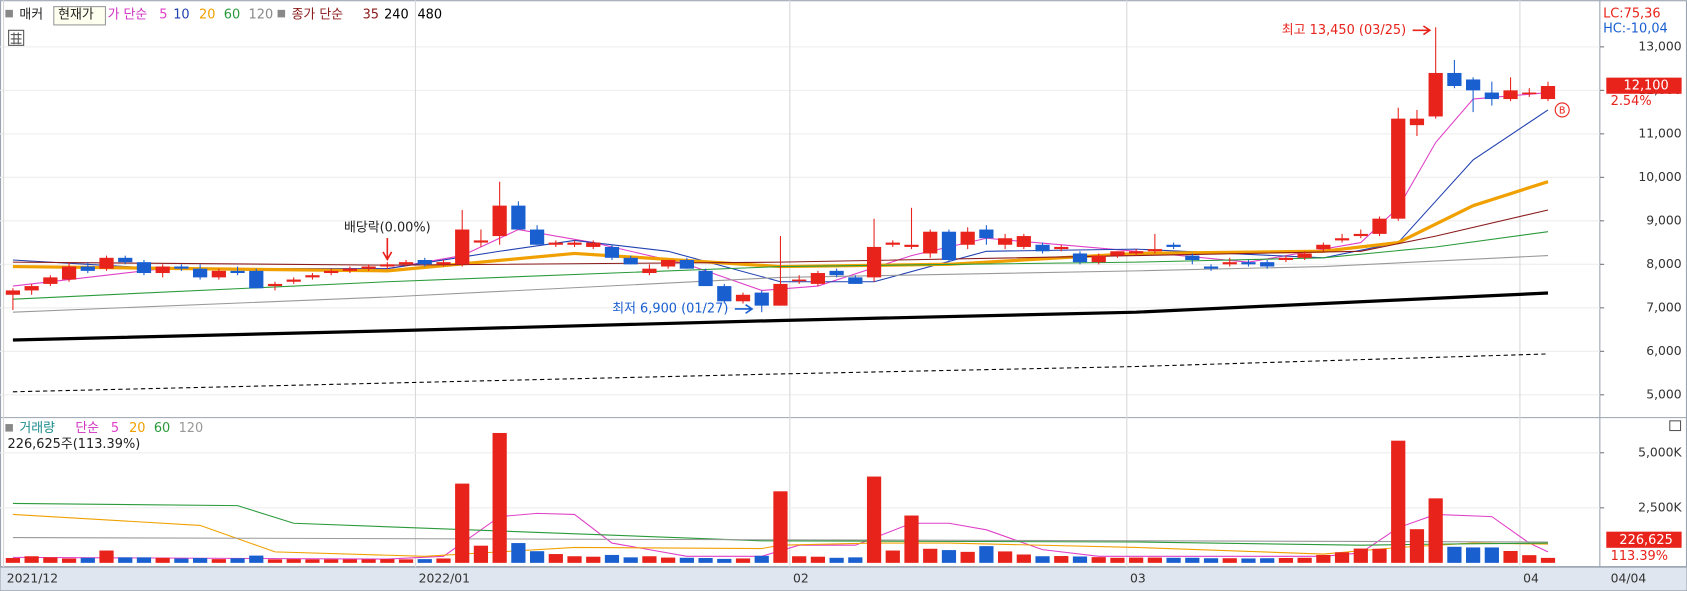  I want to click on close-button, so click(1675, 426).